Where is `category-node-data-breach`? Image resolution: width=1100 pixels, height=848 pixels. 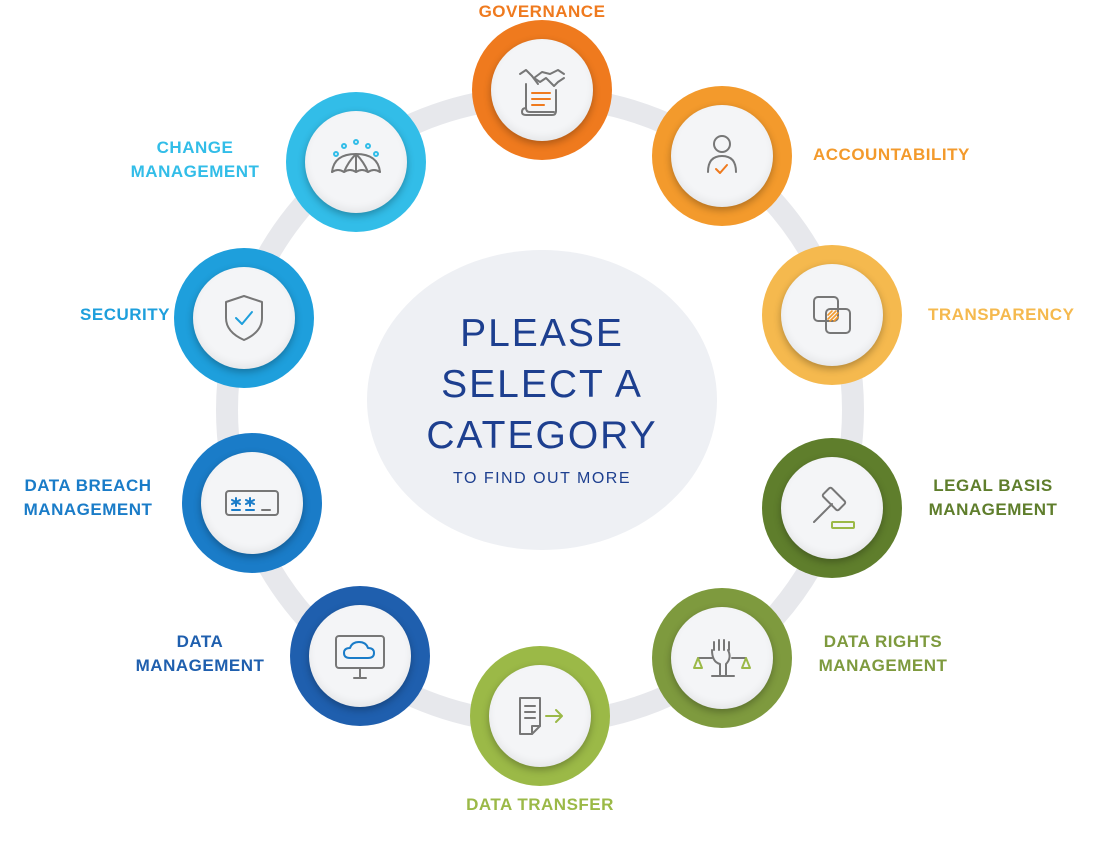
category-node-data-breach is located at coordinates (252, 503).